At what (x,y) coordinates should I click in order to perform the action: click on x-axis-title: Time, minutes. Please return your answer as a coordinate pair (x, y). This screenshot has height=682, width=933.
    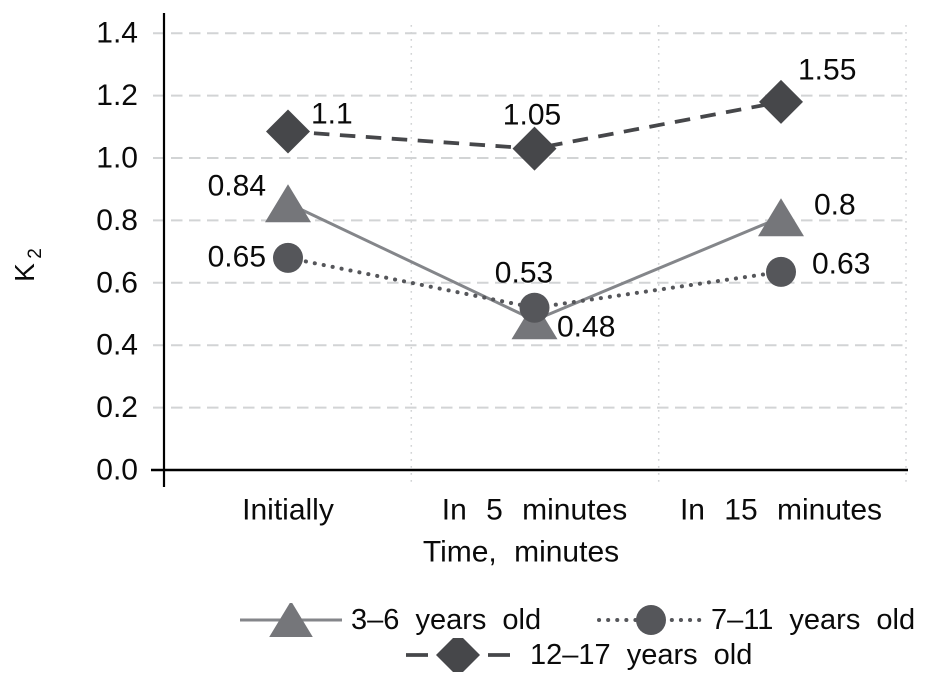
    Looking at the image, I should click on (521, 552).